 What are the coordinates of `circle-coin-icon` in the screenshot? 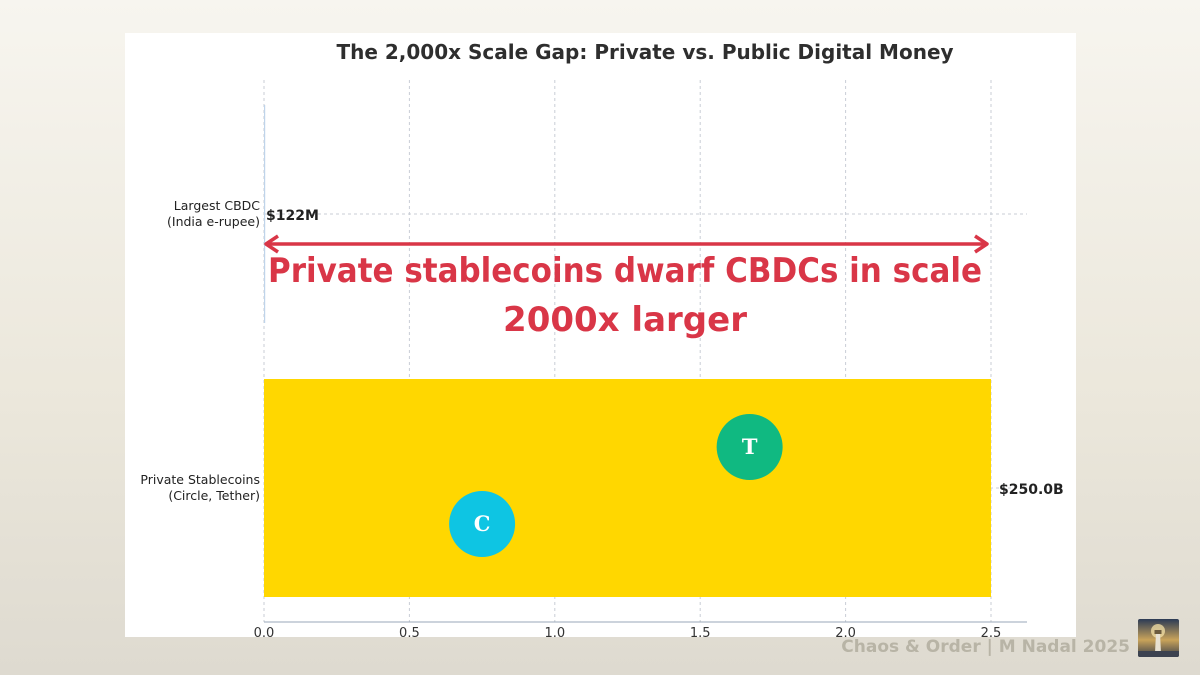 It's located at (482, 524).